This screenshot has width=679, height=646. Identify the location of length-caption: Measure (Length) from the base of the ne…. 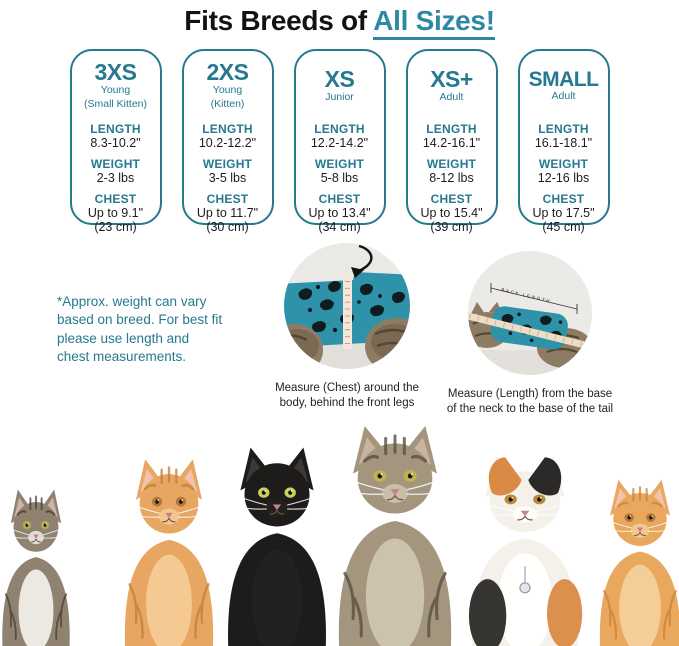
(530, 401).